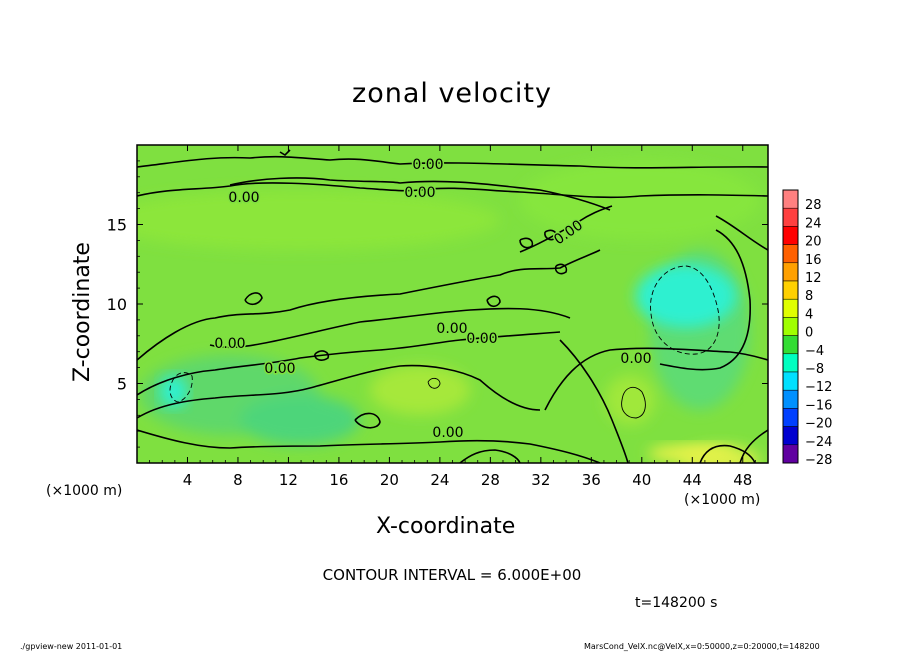 This screenshot has height=654, width=904. Describe the element at coordinates (493, 301) in the screenshot. I see `contour-loop-center` at that location.